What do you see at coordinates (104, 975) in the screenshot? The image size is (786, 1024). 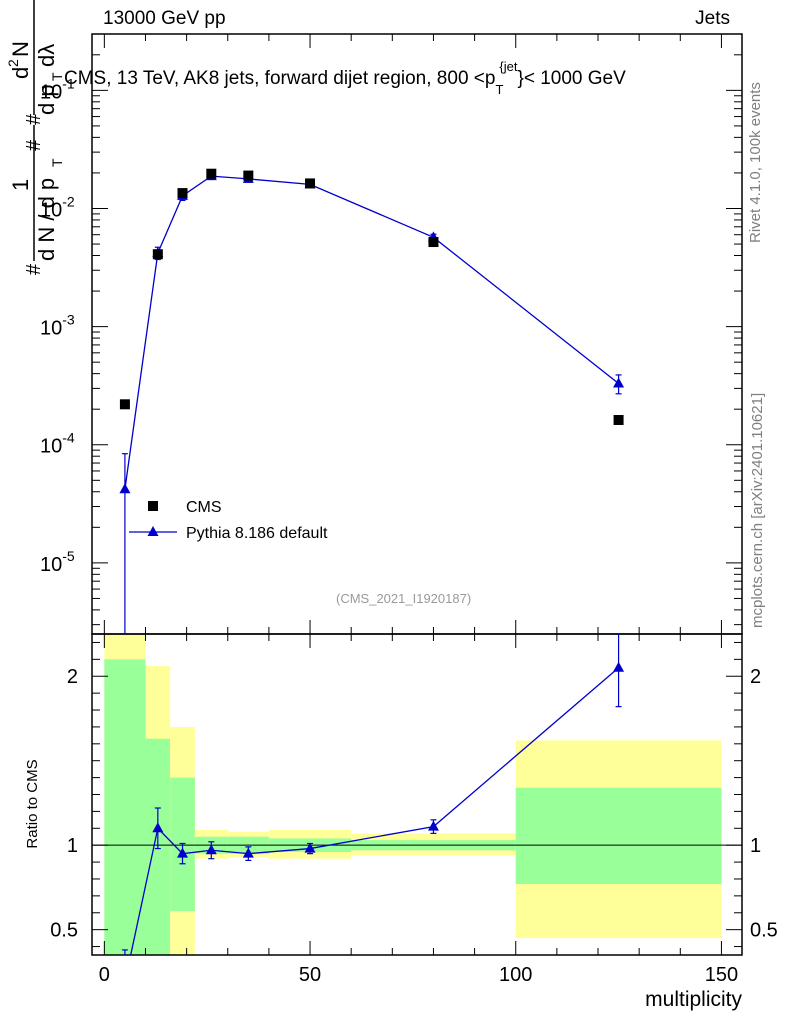 I see `x-tick-label: 0` at bounding box center [104, 975].